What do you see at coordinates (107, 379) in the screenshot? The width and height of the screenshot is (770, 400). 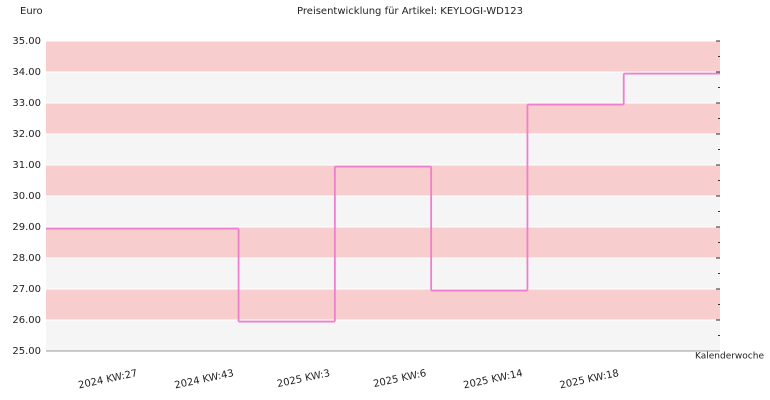 I see `x-tick-label: 2024 KW:27` at bounding box center [107, 379].